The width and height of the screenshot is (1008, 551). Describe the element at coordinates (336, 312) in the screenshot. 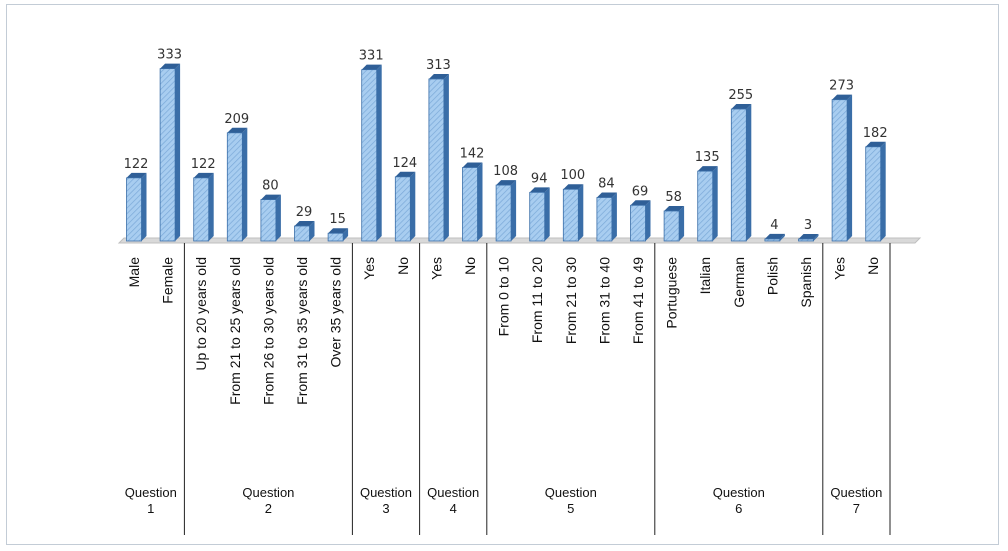

I see `category-label: Over 35 years old` at that location.